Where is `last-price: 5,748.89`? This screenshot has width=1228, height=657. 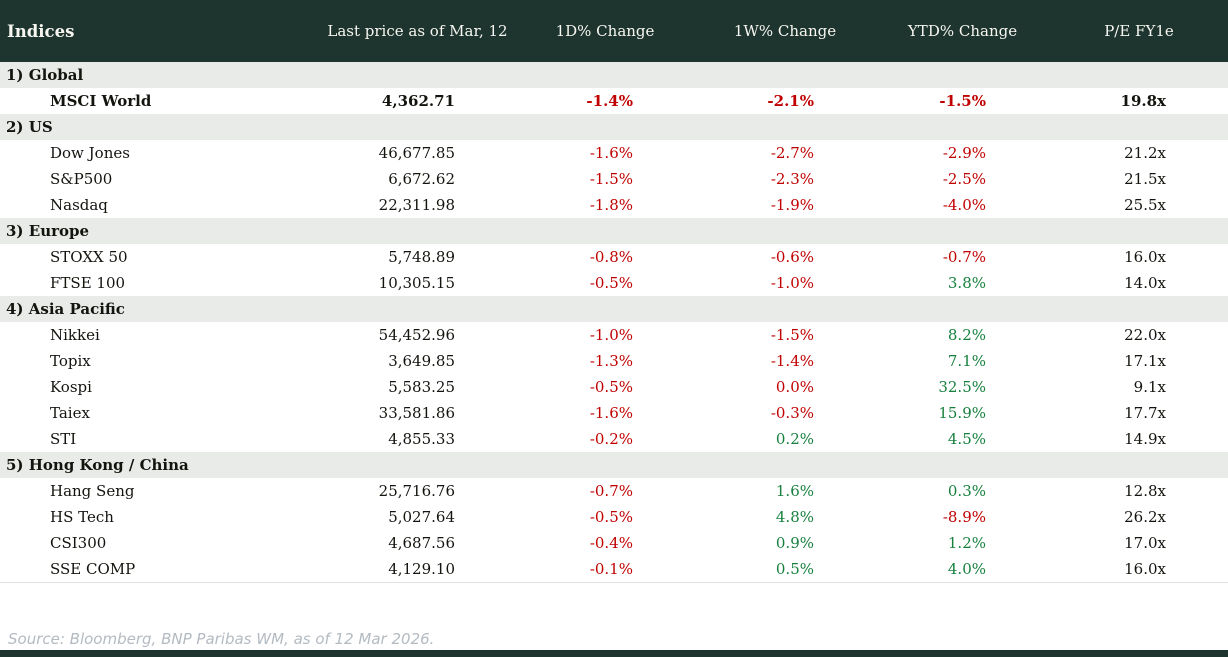
last-price: 5,748.89 is located at coordinates (421, 257).